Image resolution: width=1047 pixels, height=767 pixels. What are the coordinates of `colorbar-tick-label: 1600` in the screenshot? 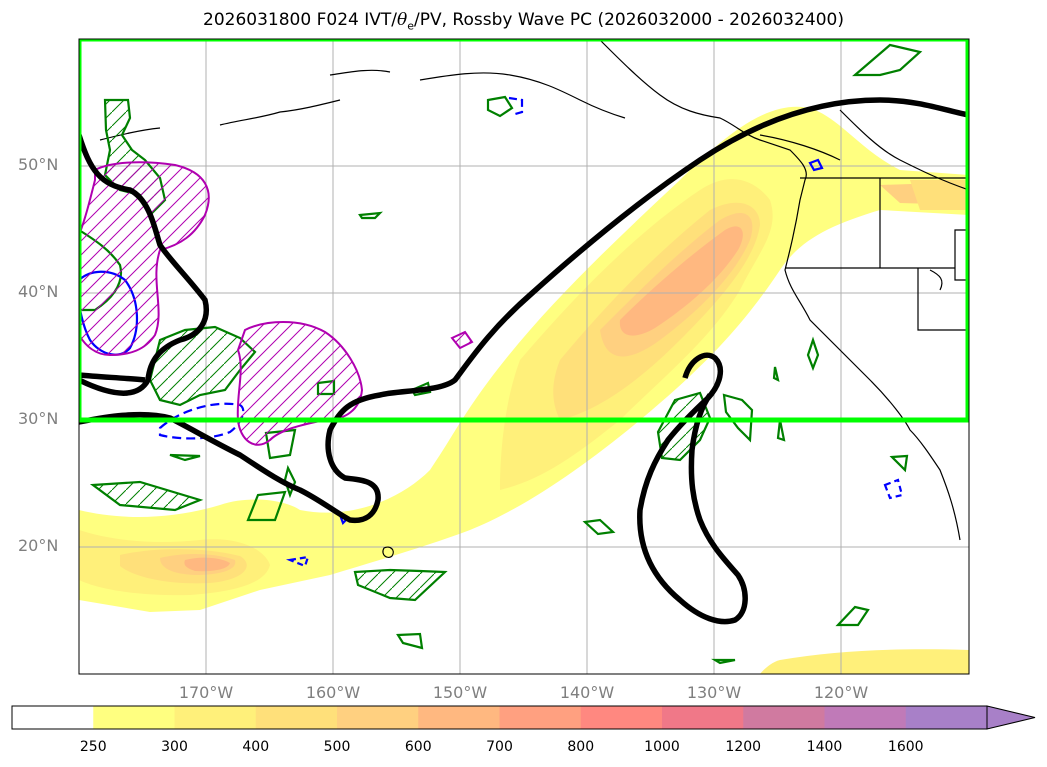 It's located at (905, 747).